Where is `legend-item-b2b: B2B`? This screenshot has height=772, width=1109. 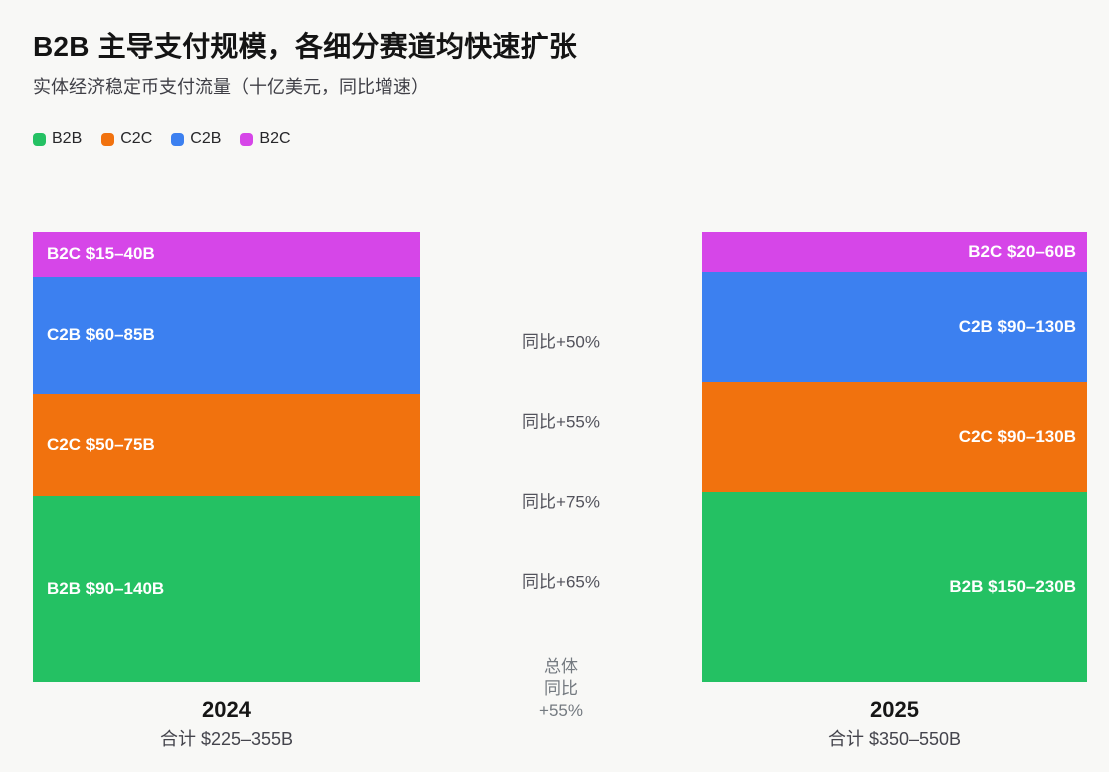
legend-item-b2b: B2B is located at coordinates (57, 139).